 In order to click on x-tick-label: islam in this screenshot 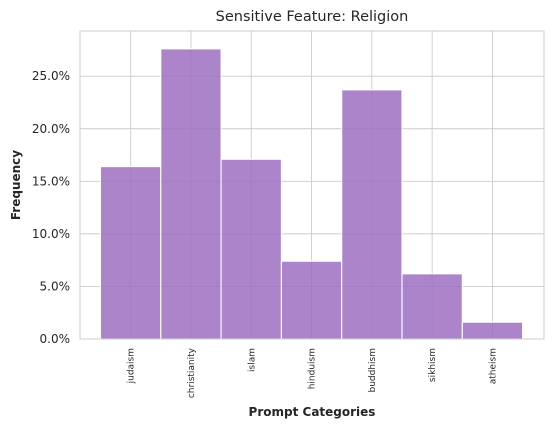, I will do `click(252, 360)`.